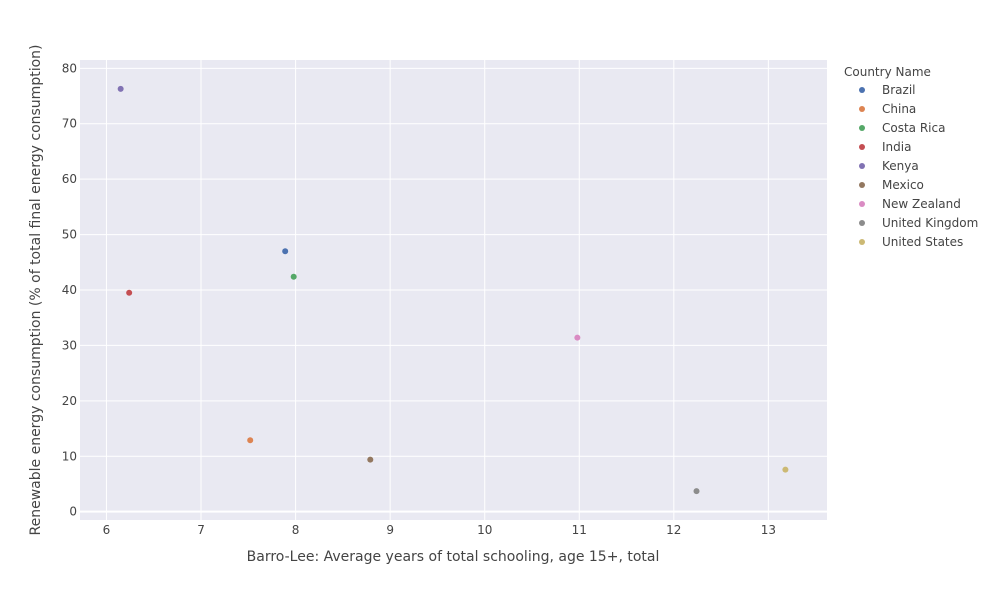 This screenshot has height=600, width=996. What do you see at coordinates (439, 530) in the screenshot?
I see `x-axis-ticks: 6 7 8 9 10 11 12 13` at bounding box center [439, 530].